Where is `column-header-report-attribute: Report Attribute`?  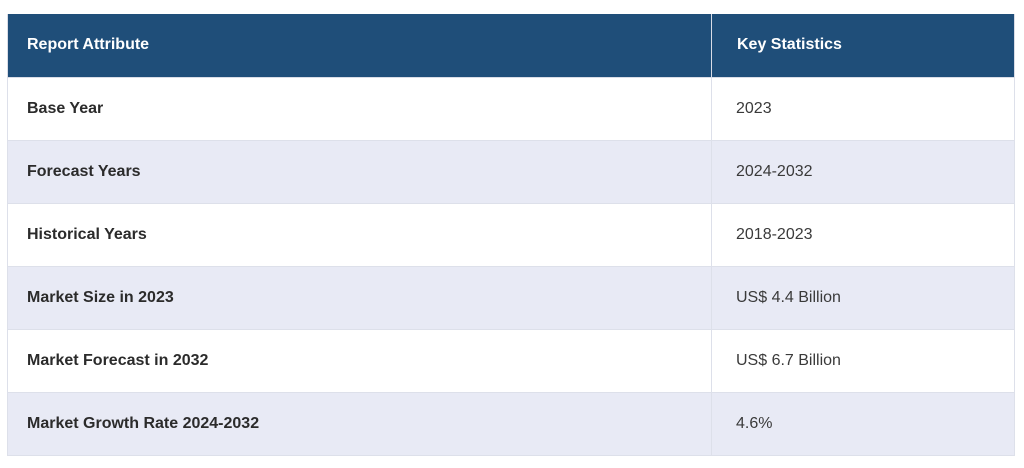 column-header-report-attribute: Report Attribute is located at coordinates (359, 46).